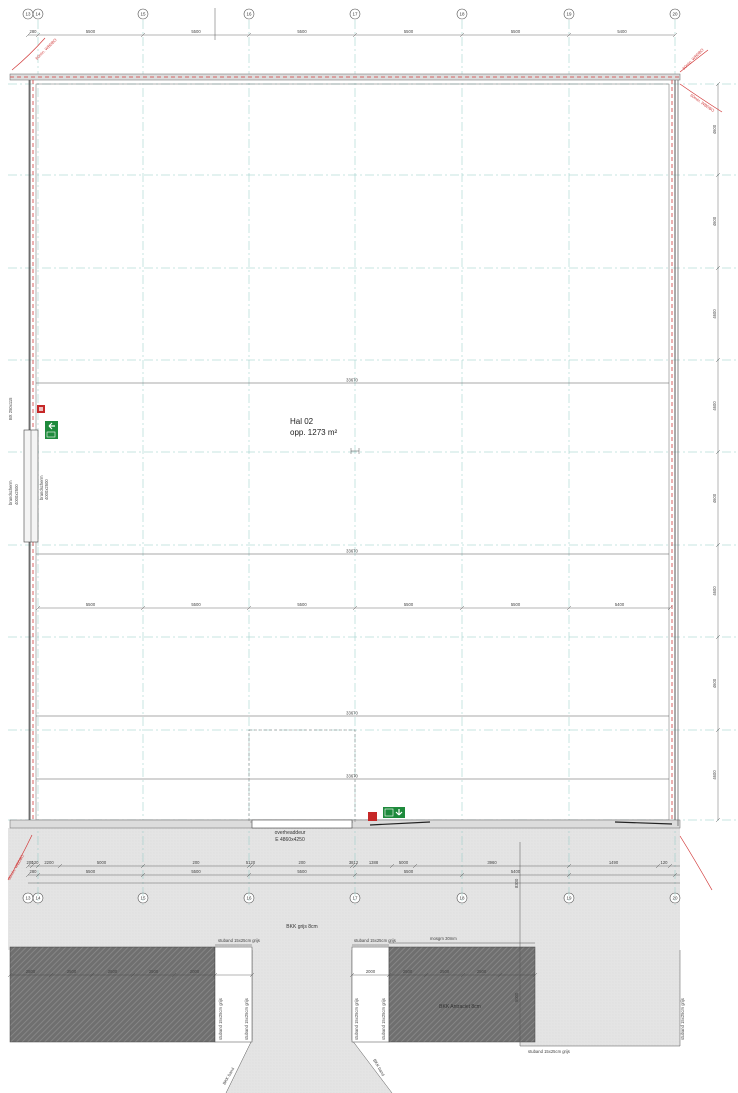 This screenshot has width=738, height=1093. I want to click on parking-dimensions-right: 2000 2500 2500 2500, so click(443, 973).